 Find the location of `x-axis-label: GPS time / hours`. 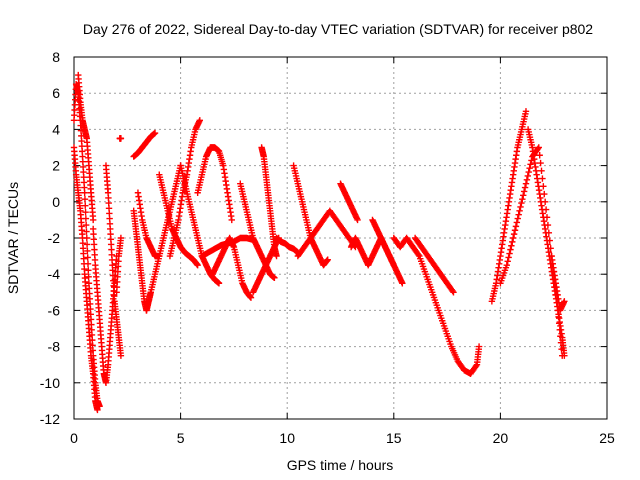

x-axis-label: GPS time / hours is located at coordinates (340, 465).